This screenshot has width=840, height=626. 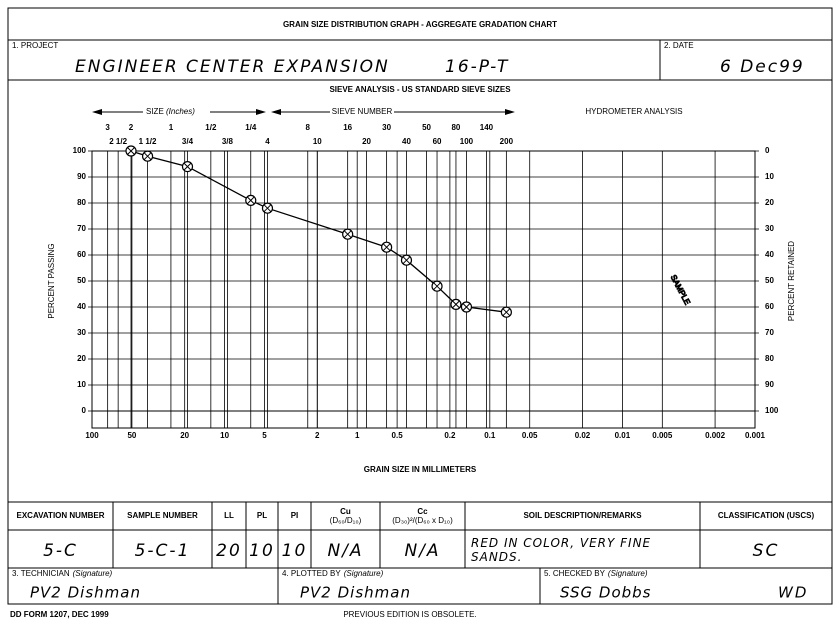 What do you see at coordinates (224, 435) in the screenshot?
I see `x-tick-label: 10` at bounding box center [224, 435].